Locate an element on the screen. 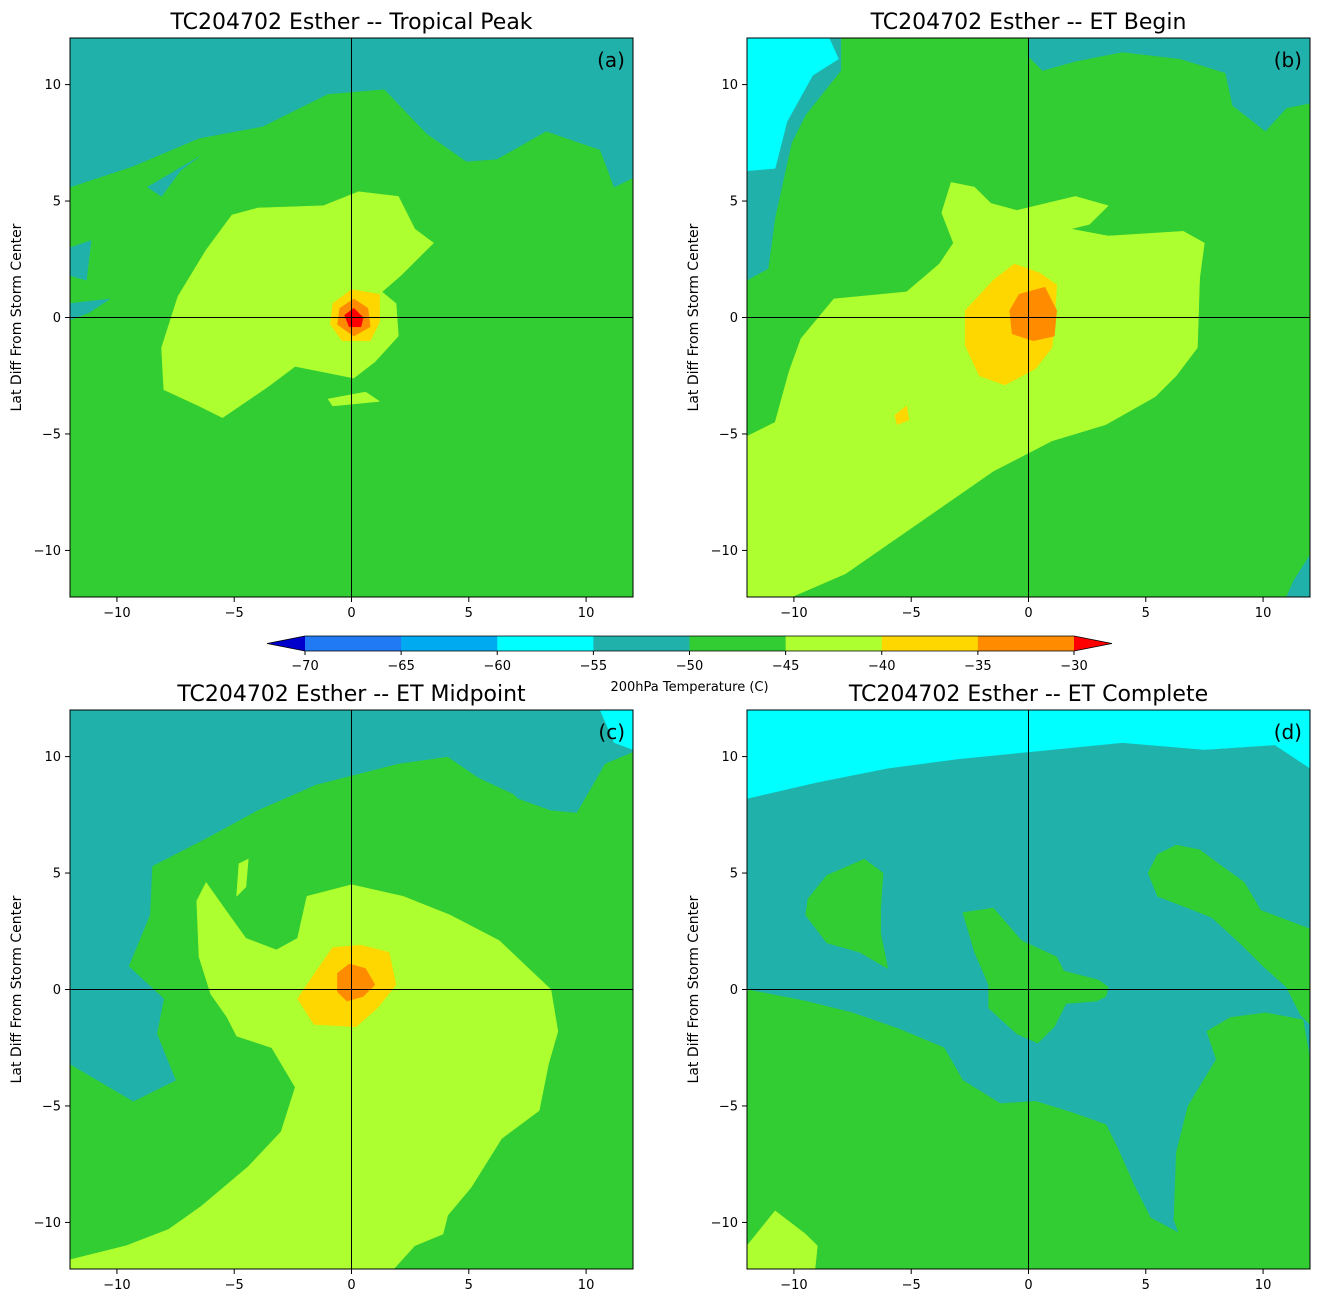 This screenshot has width=1319, height=1303. panel-a-ylabel: Lat Diff From Storm Center is located at coordinates (17, 317).